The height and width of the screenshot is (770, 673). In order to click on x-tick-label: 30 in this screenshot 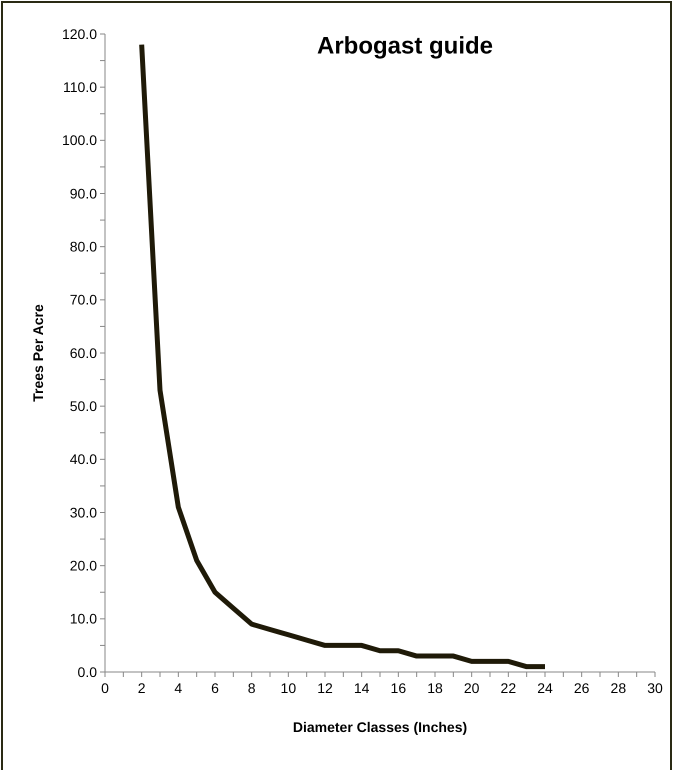, I will do `click(655, 688)`.